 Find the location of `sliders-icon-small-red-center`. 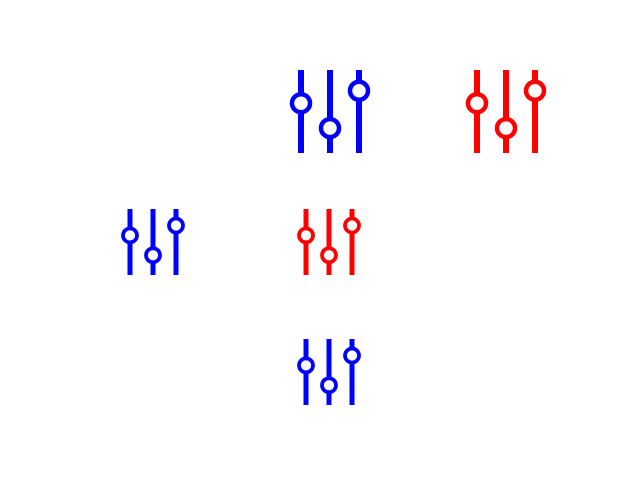

sliders-icon-small-red-center is located at coordinates (329, 242).